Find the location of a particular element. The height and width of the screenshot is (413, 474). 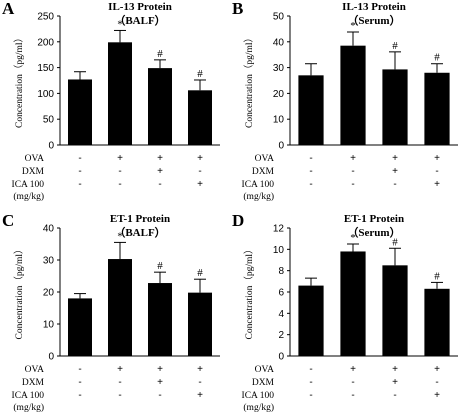

y-tick-label: 100 is located at coordinates (45, 94).